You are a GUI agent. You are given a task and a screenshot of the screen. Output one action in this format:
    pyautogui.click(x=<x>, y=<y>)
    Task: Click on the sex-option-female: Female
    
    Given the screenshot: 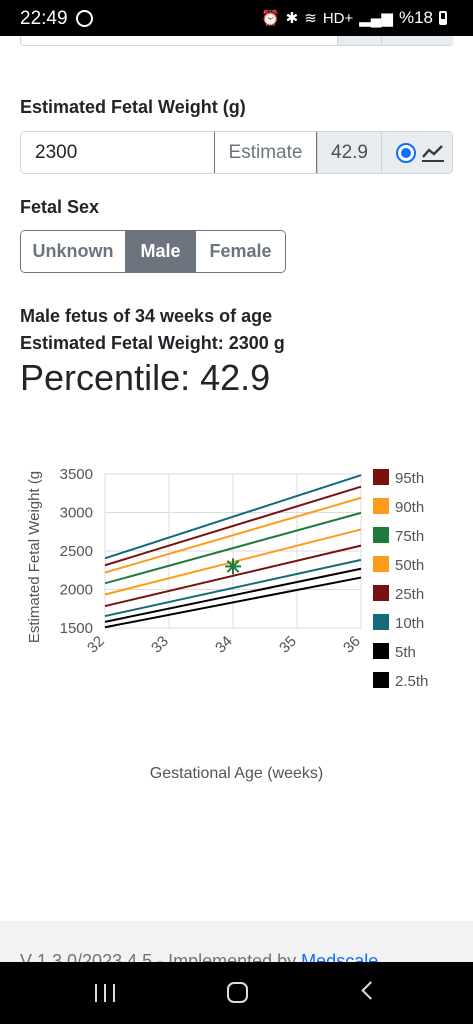 What is the action you would take?
    pyautogui.click(x=240, y=251)
    